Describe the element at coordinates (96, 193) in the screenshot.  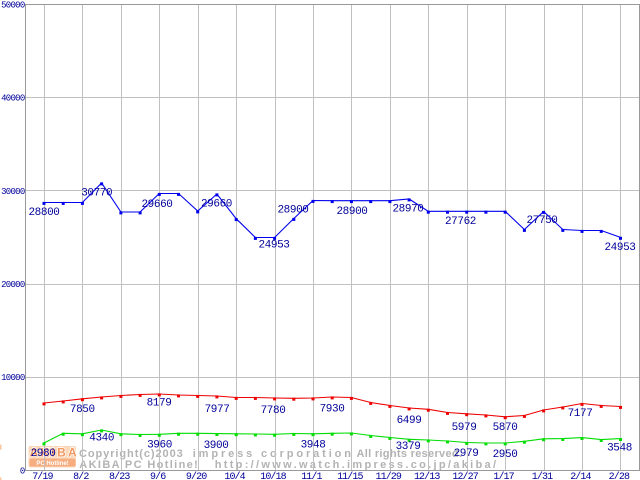
I see `svg-text: 30770` at that location.